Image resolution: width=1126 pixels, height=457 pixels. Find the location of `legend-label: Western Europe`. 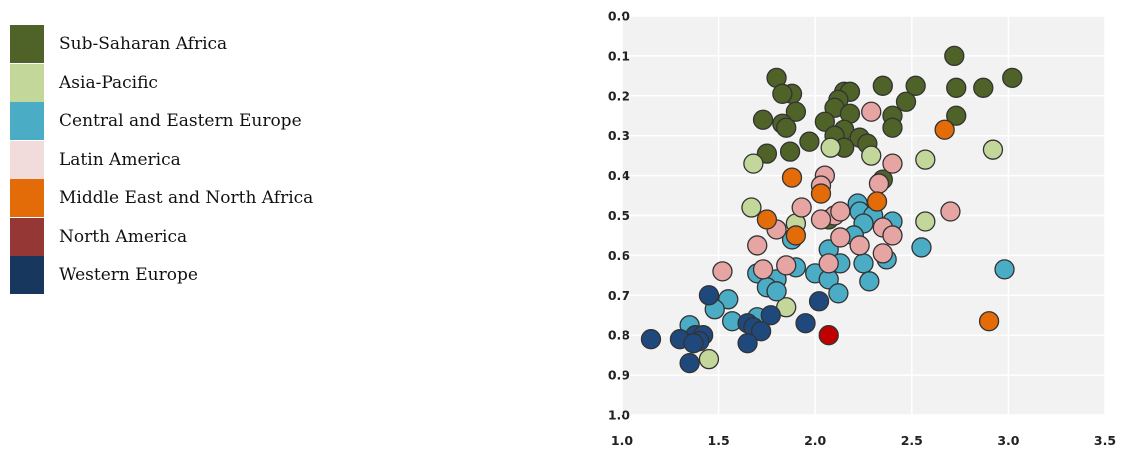

legend-label: Western Europe is located at coordinates (128, 275).